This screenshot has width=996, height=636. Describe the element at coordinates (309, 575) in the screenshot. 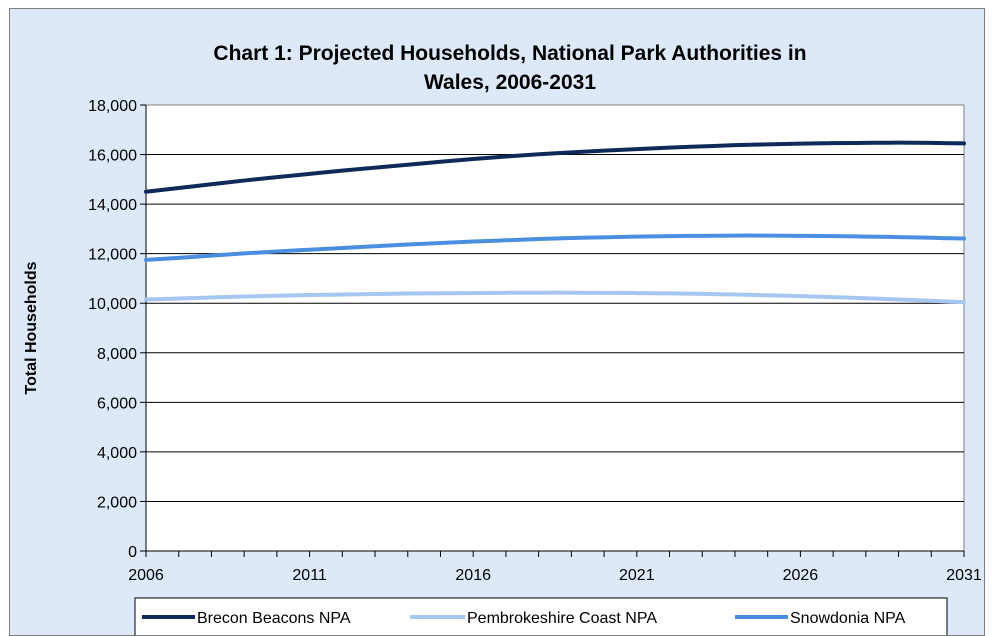

I see `x-tick-label: 2011` at that location.